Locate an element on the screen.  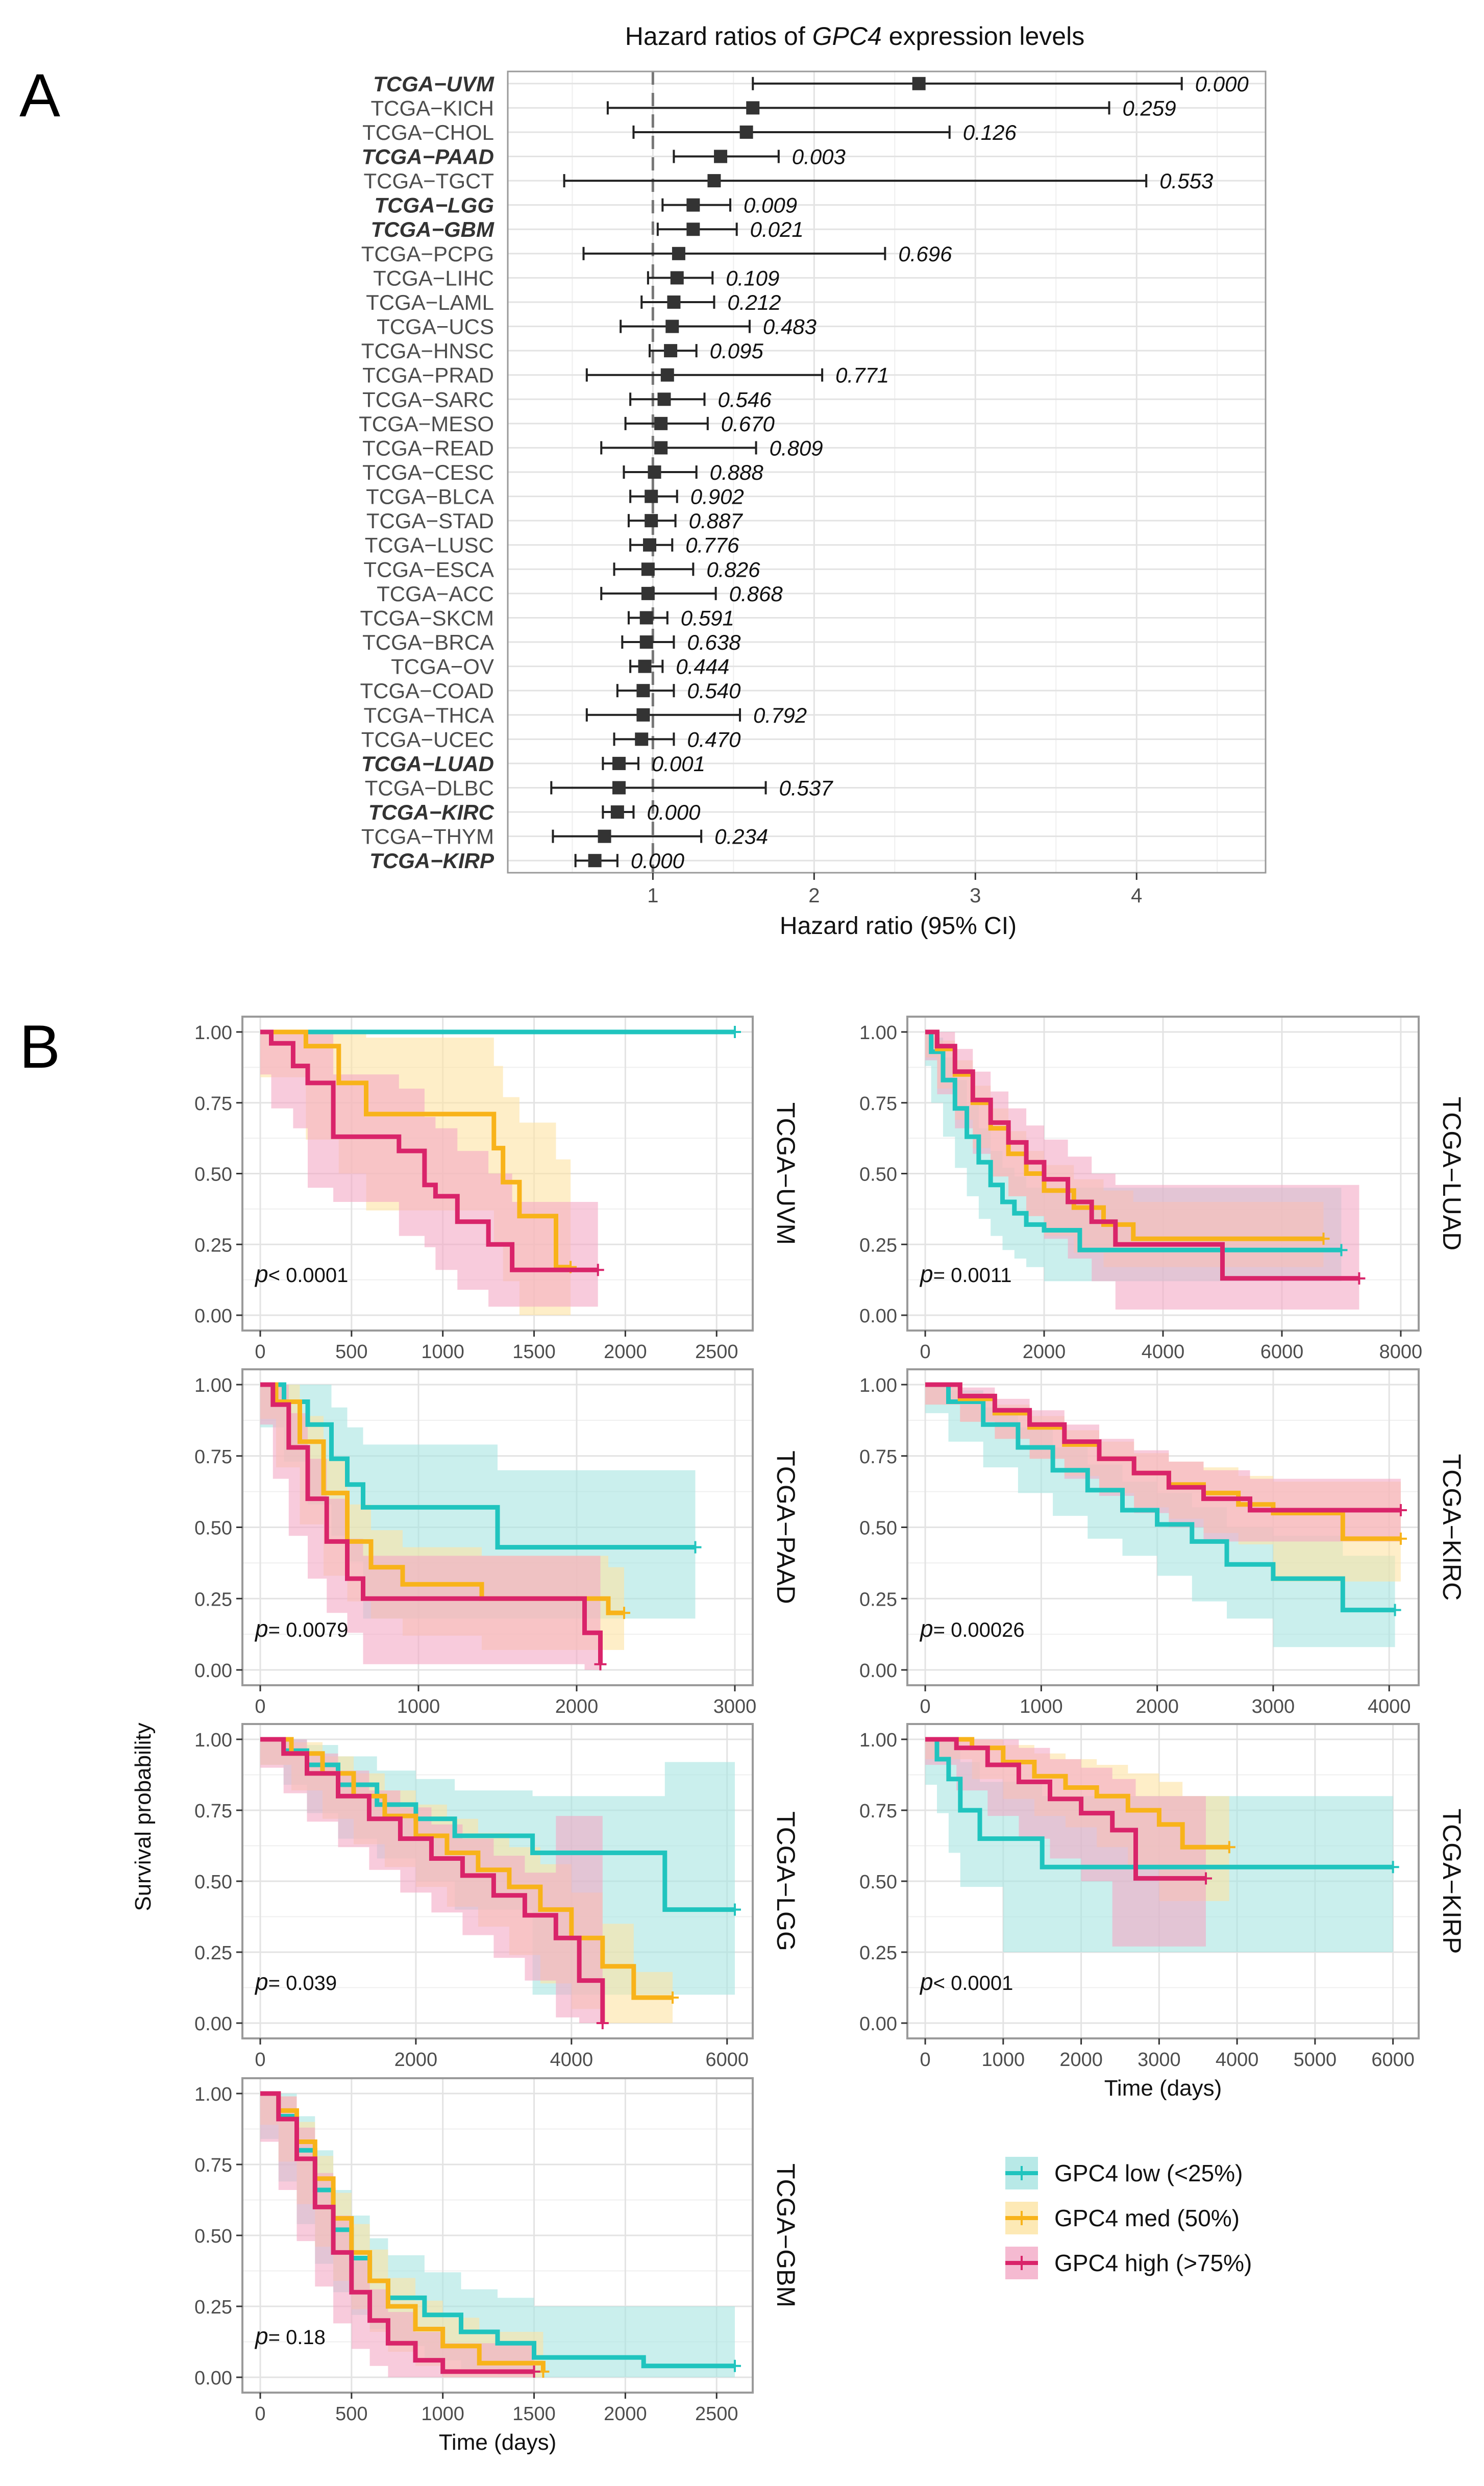
km-y-tick-label: 0.25 is located at coordinates (878, 1246).